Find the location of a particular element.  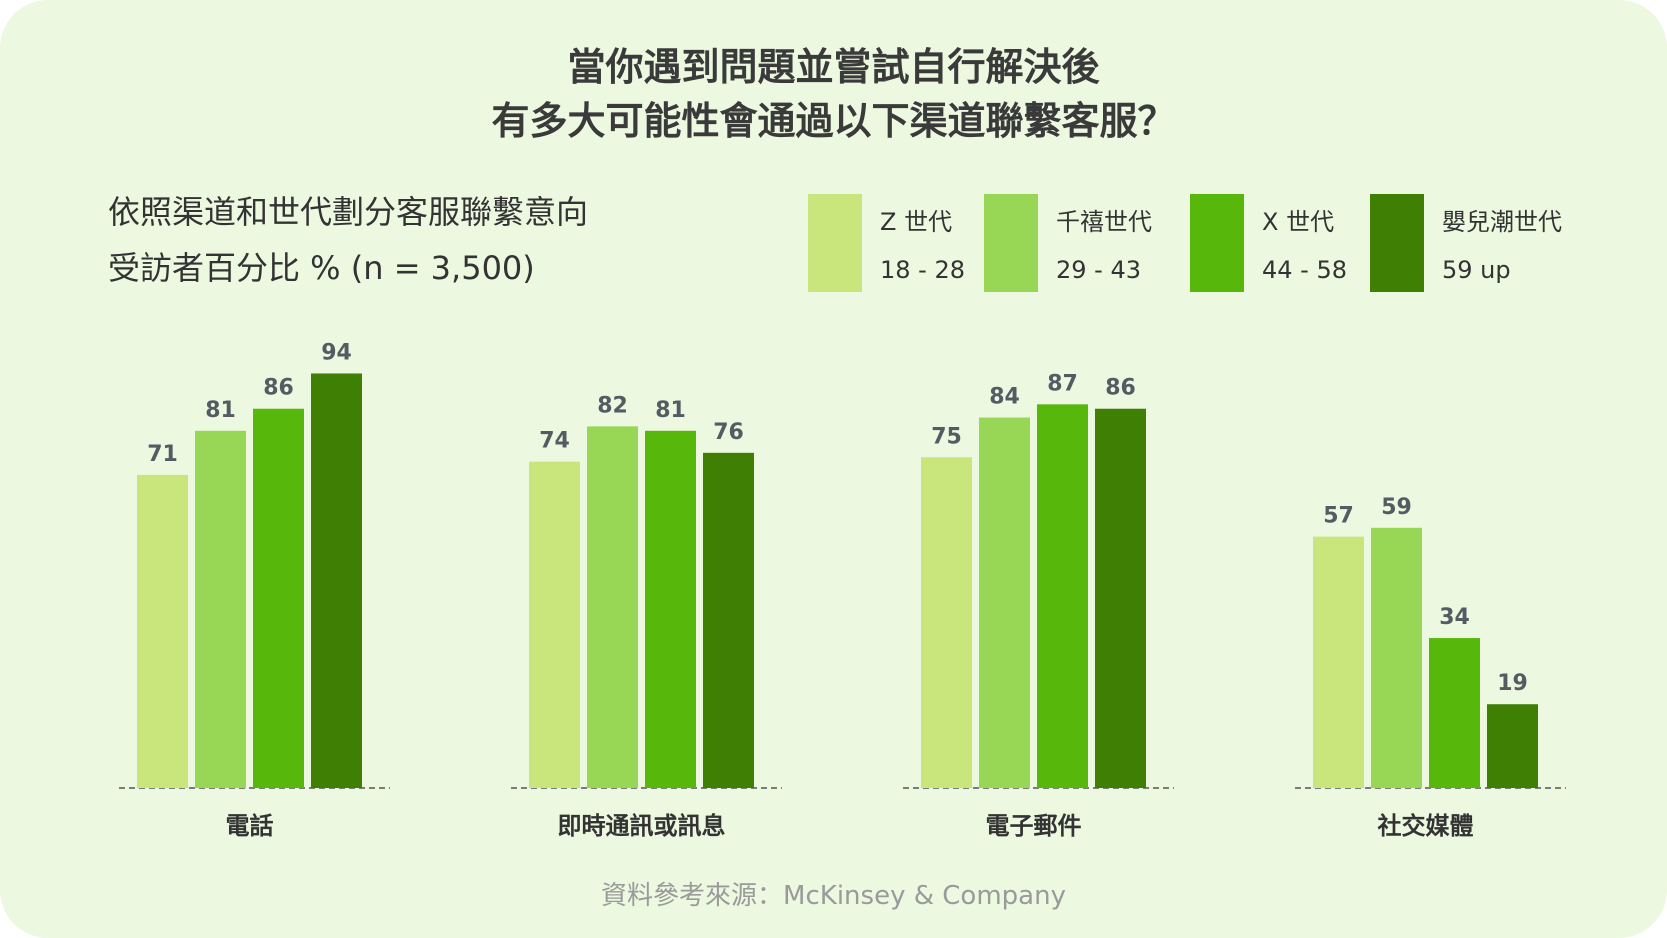

bar-group-4: 57 59 34 19 社交媒體 is located at coordinates (1430, 667).